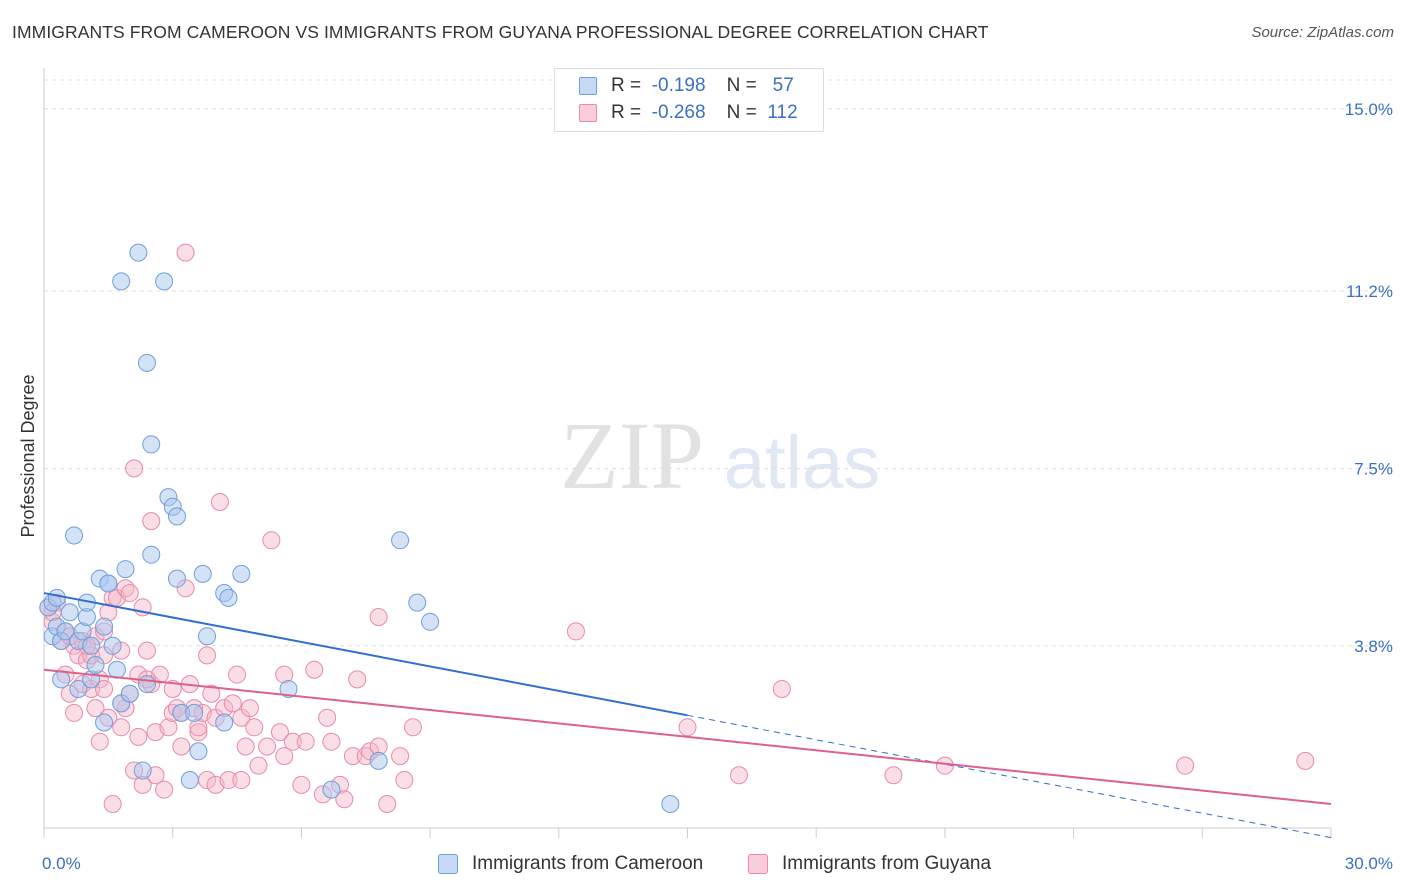 The width and height of the screenshot is (1406, 892). What do you see at coordinates (720, 455) in the screenshot?
I see `watermark: ZIP atlas` at bounding box center [720, 455].